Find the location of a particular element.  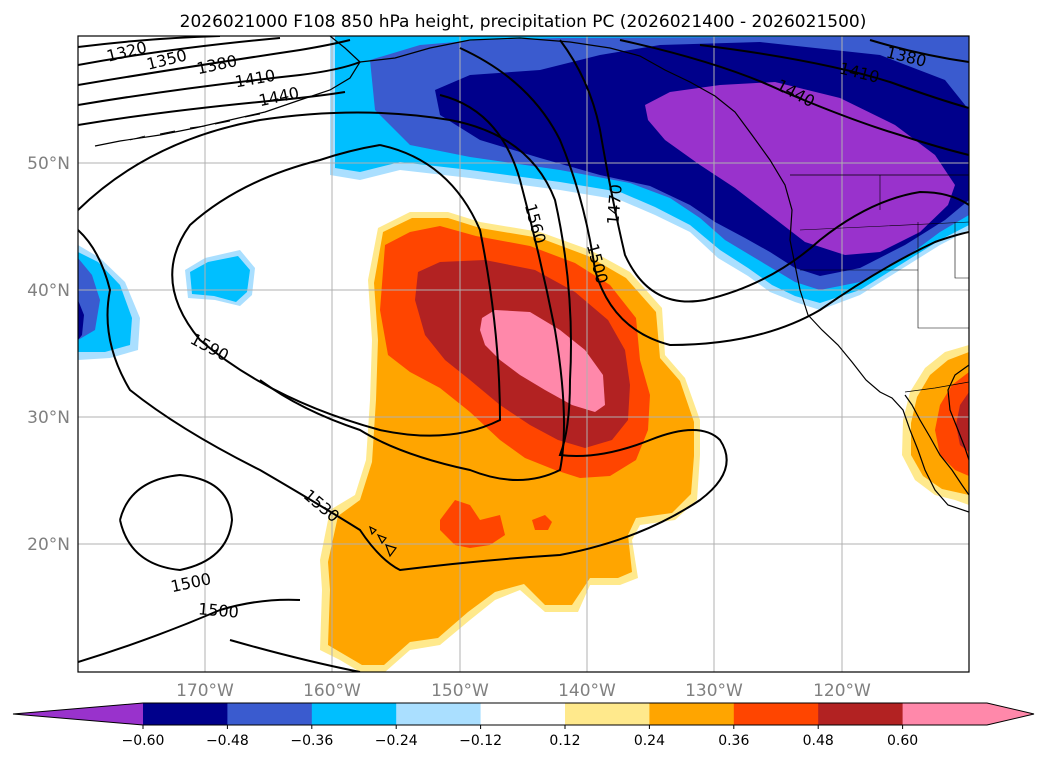

lon-label: 150°W is located at coordinates (460, 691).